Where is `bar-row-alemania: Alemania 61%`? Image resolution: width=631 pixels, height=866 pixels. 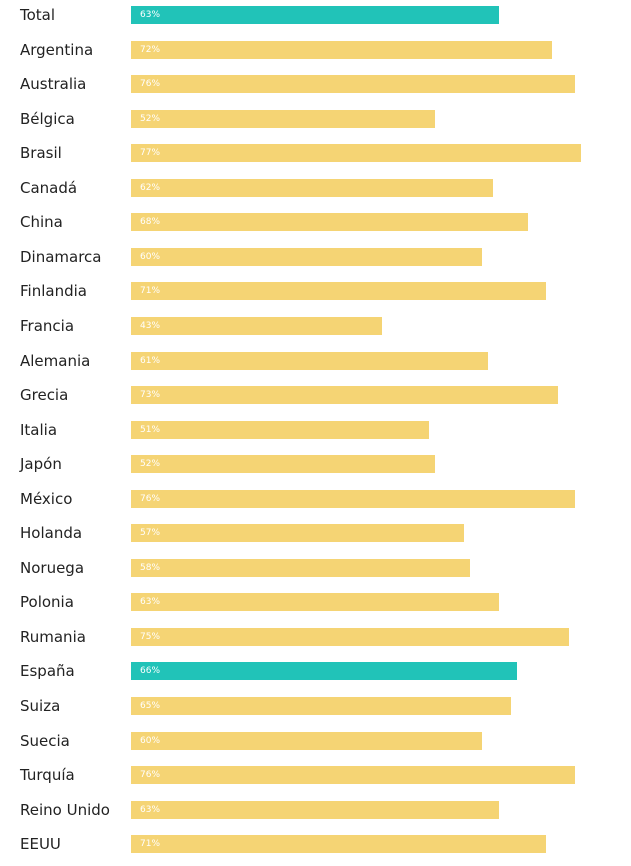 bar-row-alemania: Alemania 61% is located at coordinates (315, 366).